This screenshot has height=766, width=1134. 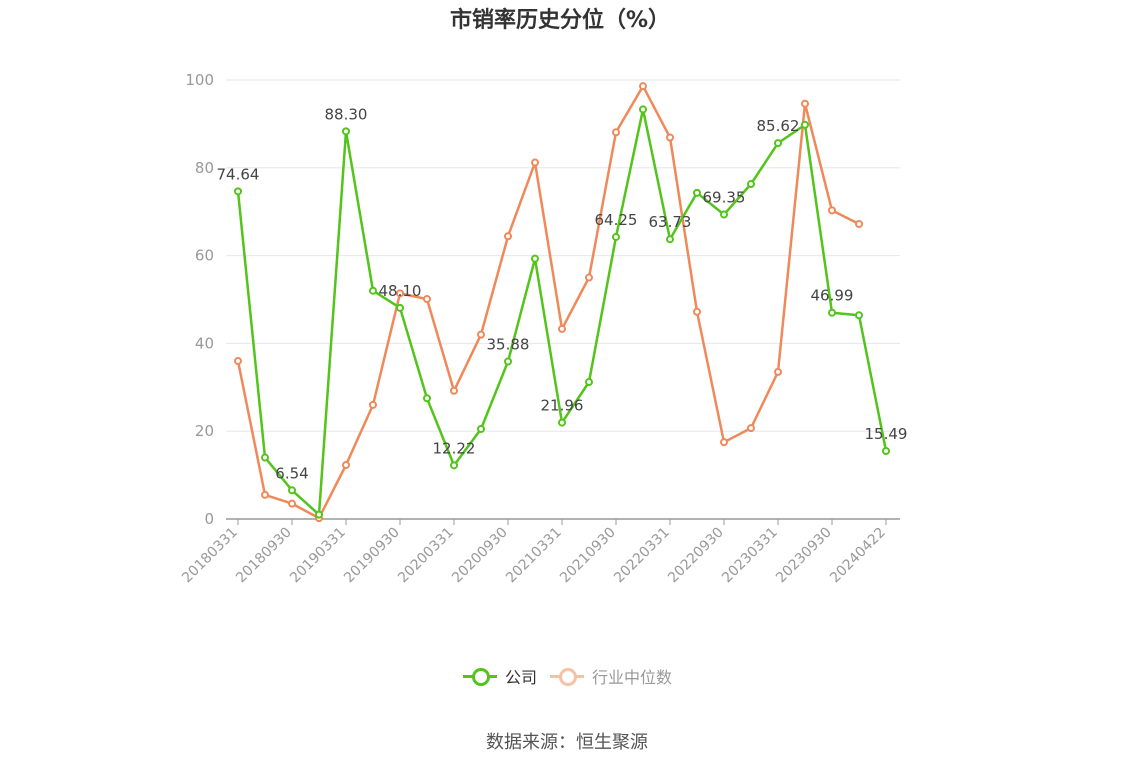 I want to click on y-tick-label: 0, so click(x=209, y=519).